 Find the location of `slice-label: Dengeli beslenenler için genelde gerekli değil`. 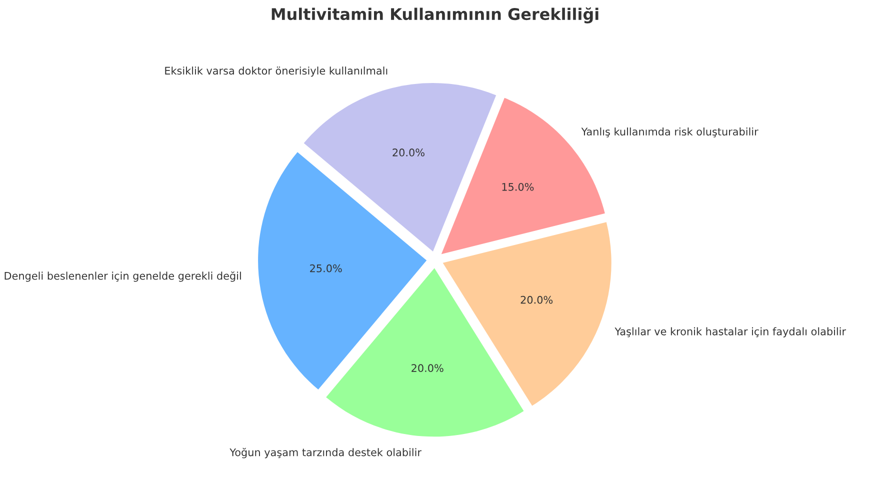

slice-label: Dengeli beslenenler için genelde gerekli değil is located at coordinates (122, 276).